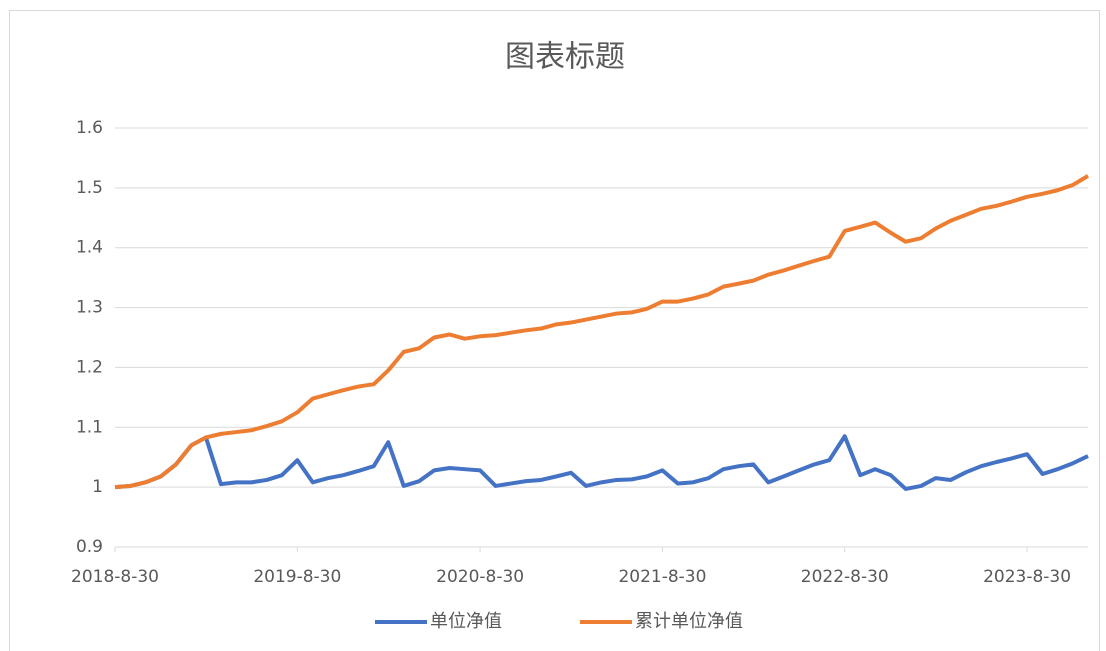 The width and height of the screenshot is (1106, 651). I want to click on y-tick-label: 1.1, so click(89, 427).